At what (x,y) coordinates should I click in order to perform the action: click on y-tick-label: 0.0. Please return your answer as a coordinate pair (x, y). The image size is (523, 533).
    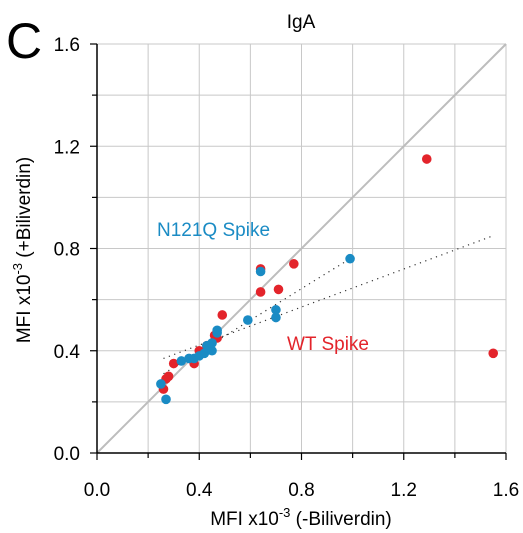
    Looking at the image, I should click on (67, 454).